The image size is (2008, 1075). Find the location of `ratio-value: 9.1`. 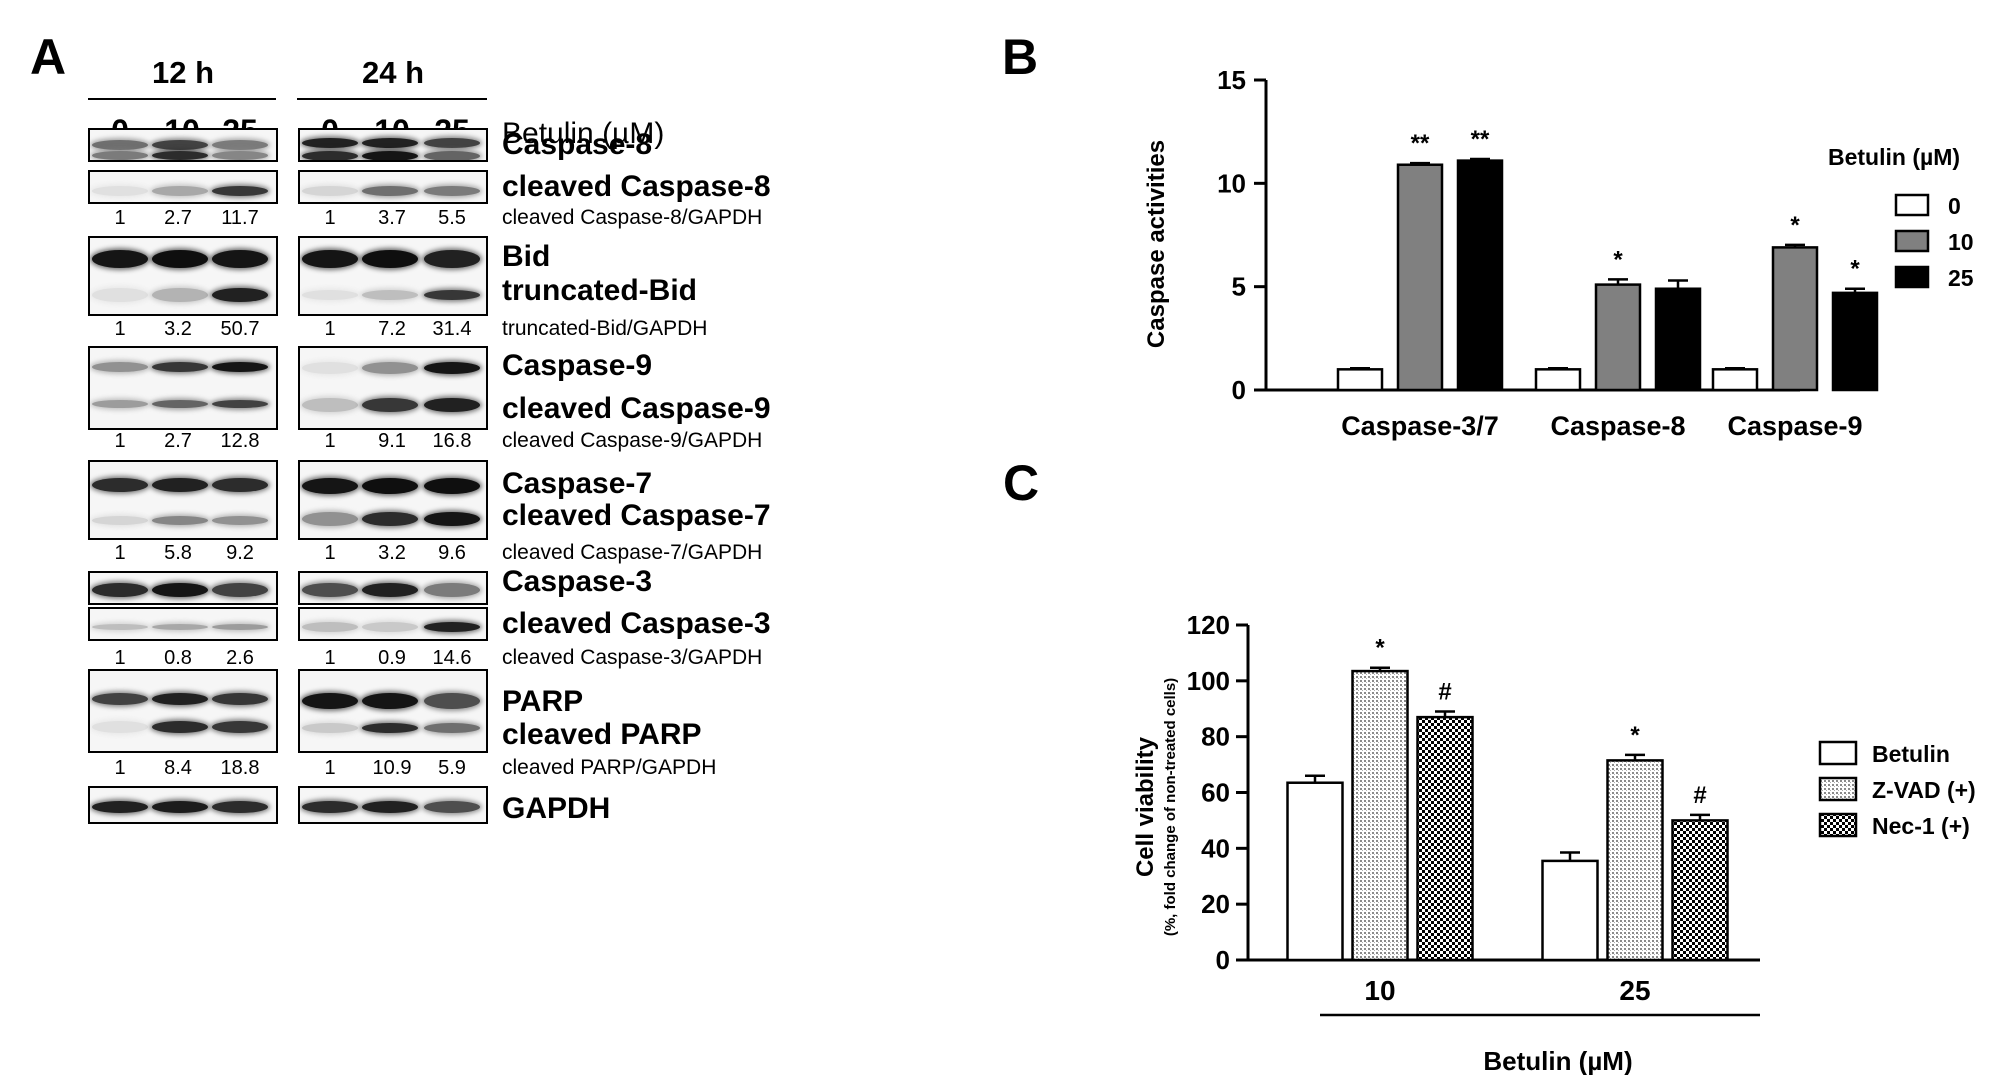

ratio-value: 9.1 is located at coordinates (392, 441).